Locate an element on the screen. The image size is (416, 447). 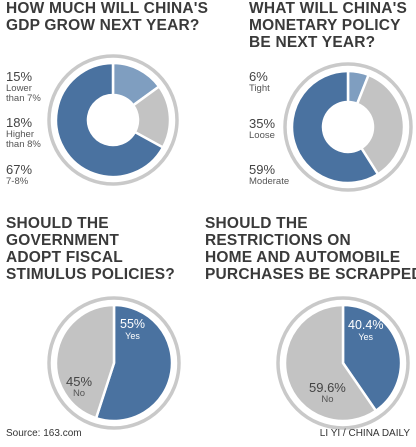
gdp-7-8-value: 67% is located at coordinates (19, 169).